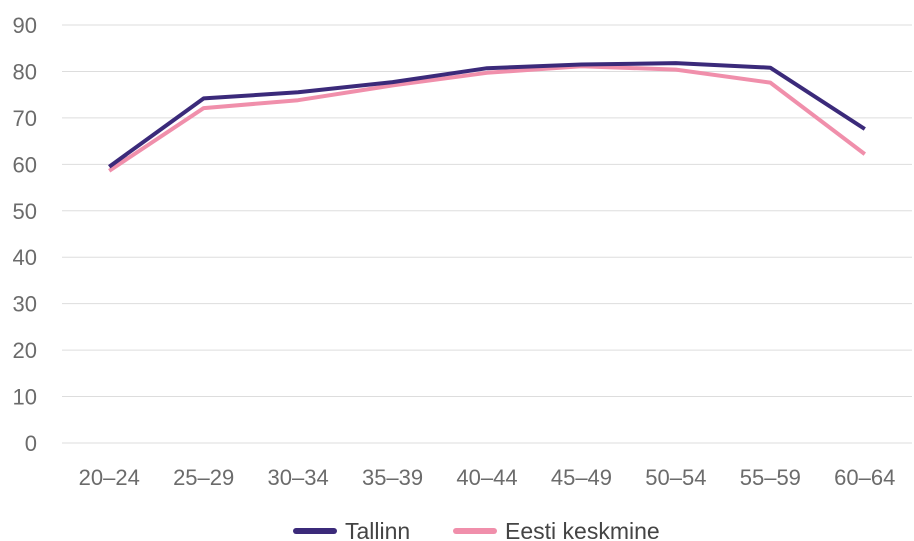 This screenshot has width=914, height=541. Describe the element at coordinates (203, 477) in the screenshot. I see `x-tick-label: 25–29` at that location.